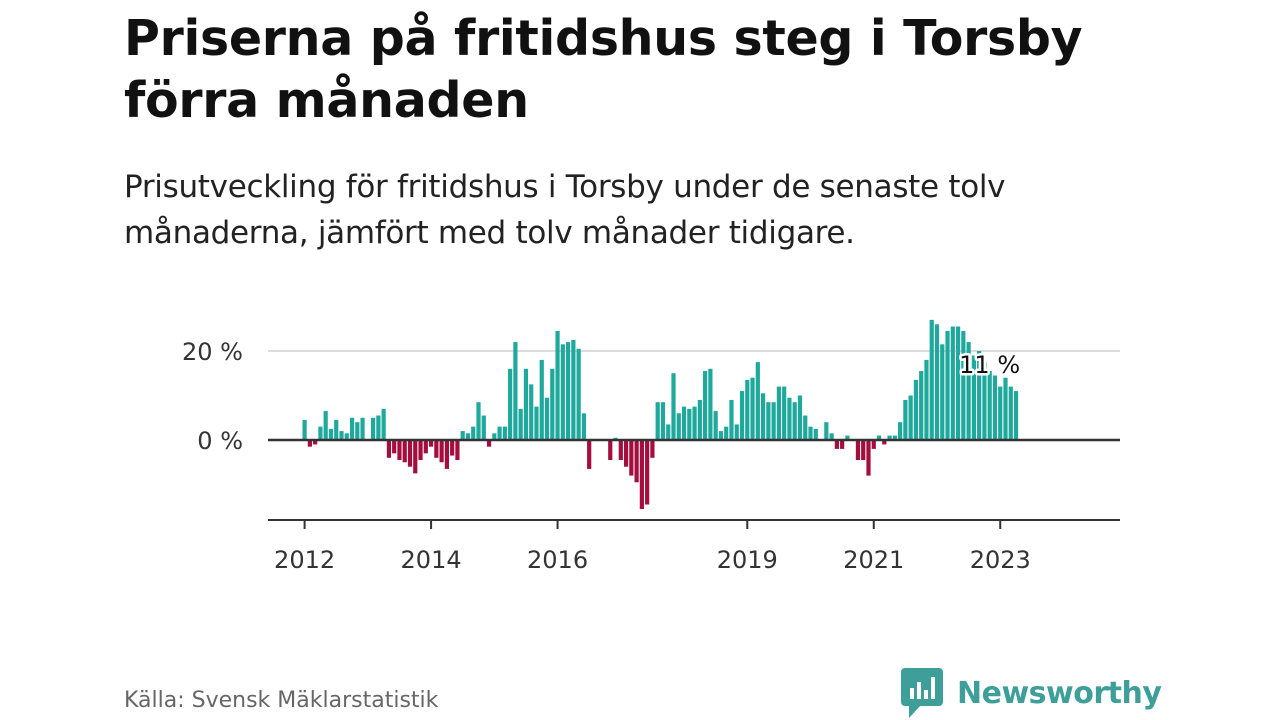  I want to click on annotation-label-halo: 11 %, so click(989, 365).